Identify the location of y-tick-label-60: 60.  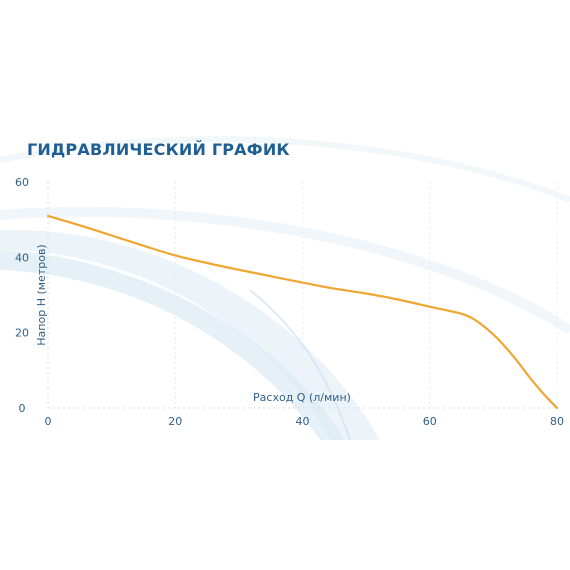
(22, 182).